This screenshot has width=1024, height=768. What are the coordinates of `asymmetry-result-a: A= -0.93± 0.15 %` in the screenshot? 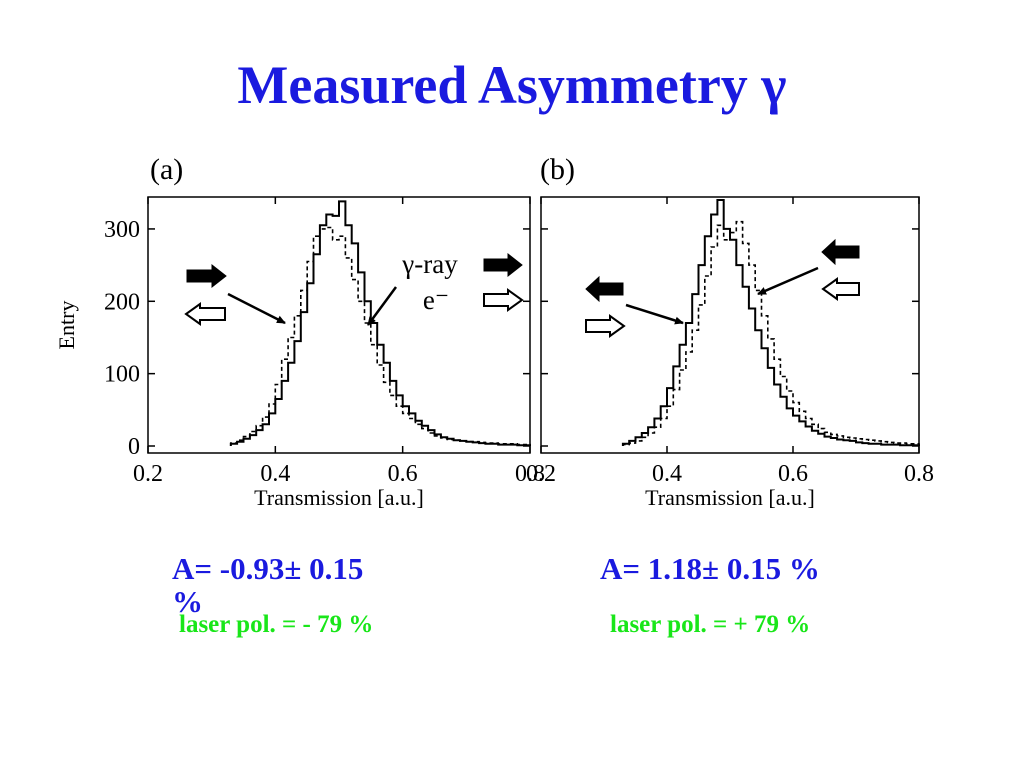 It's located at (268, 585).